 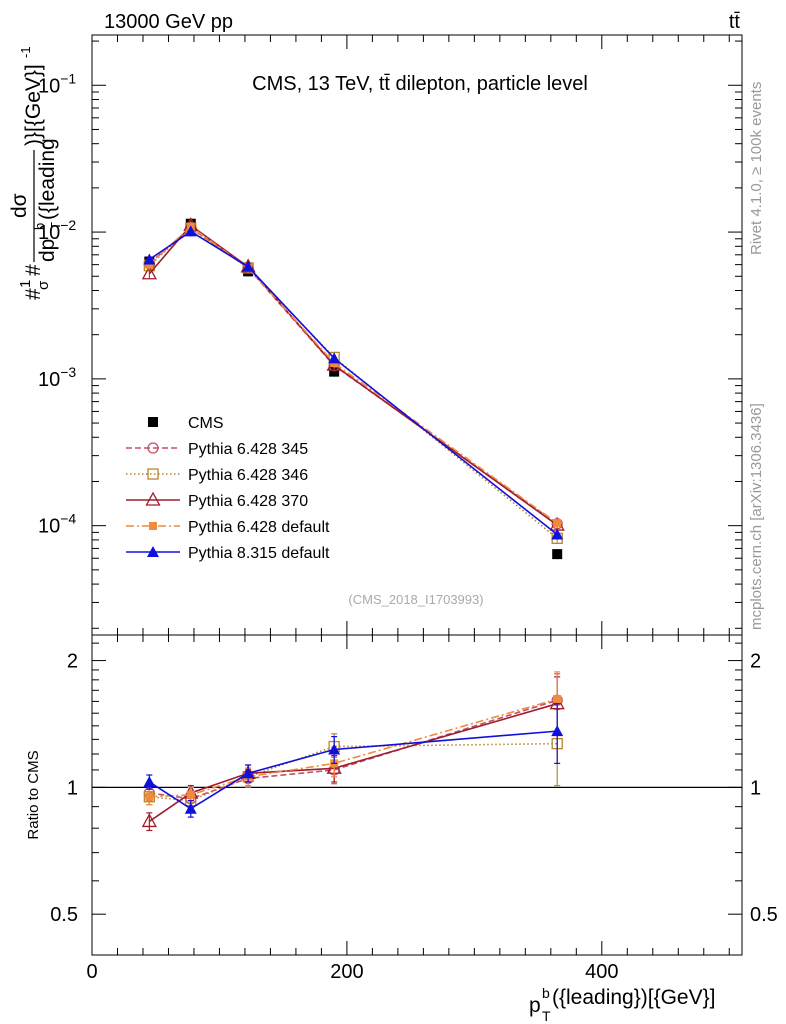 What do you see at coordinates (755, 662) in the screenshot?
I see `ratio-y-tick-label-right: 2` at bounding box center [755, 662].